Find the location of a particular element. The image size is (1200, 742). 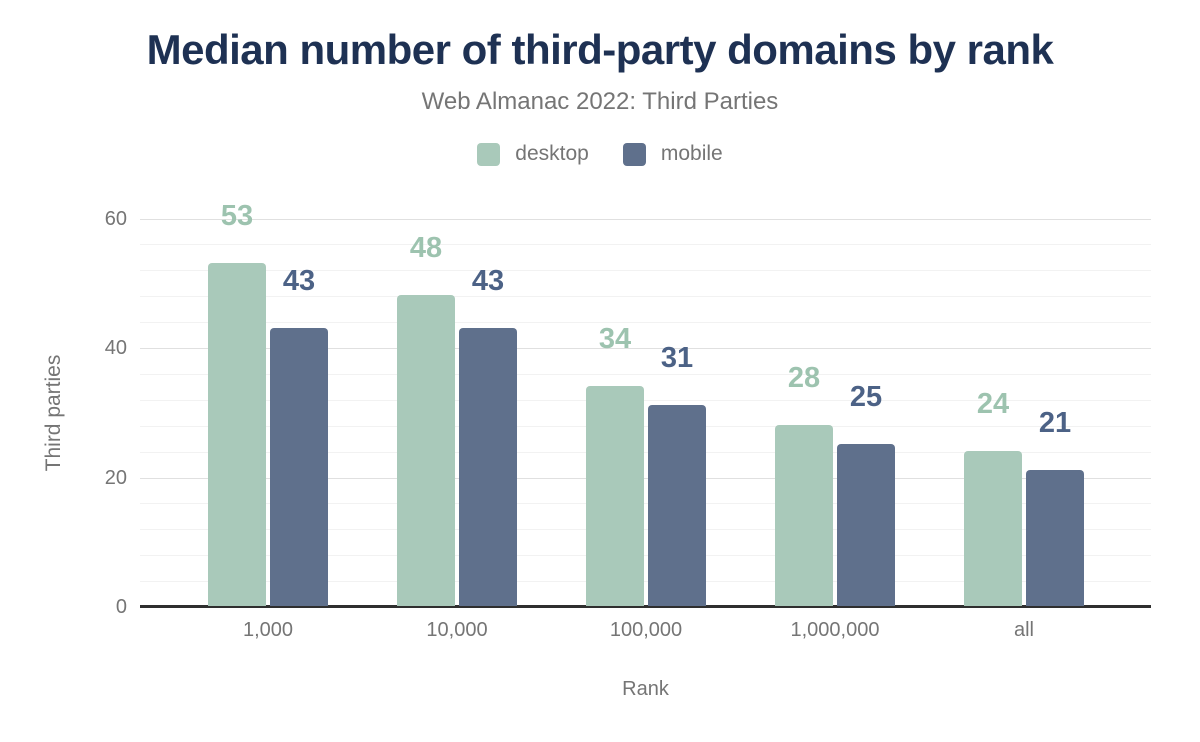

value-label-desktop: 24 is located at coordinates (993, 404).